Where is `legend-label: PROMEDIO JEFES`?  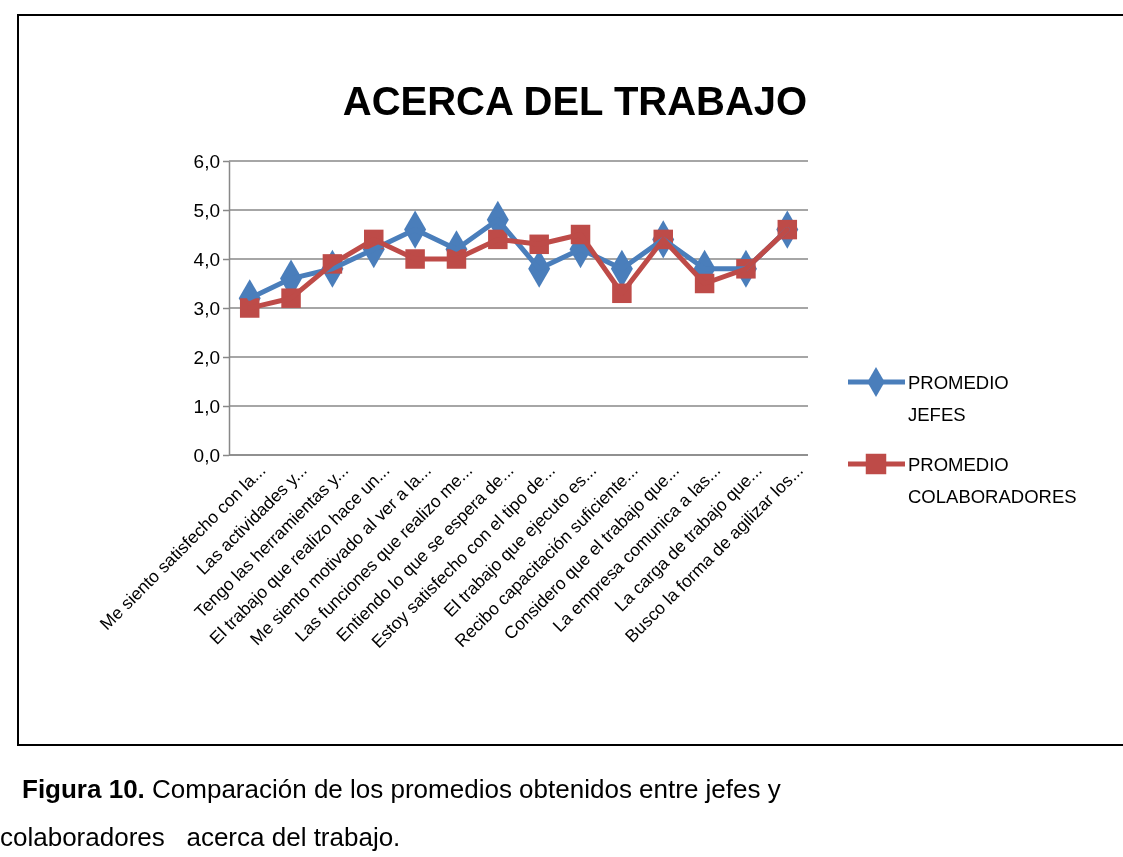 legend-label: PROMEDIO JEFES is located at coordinates (958, 398).